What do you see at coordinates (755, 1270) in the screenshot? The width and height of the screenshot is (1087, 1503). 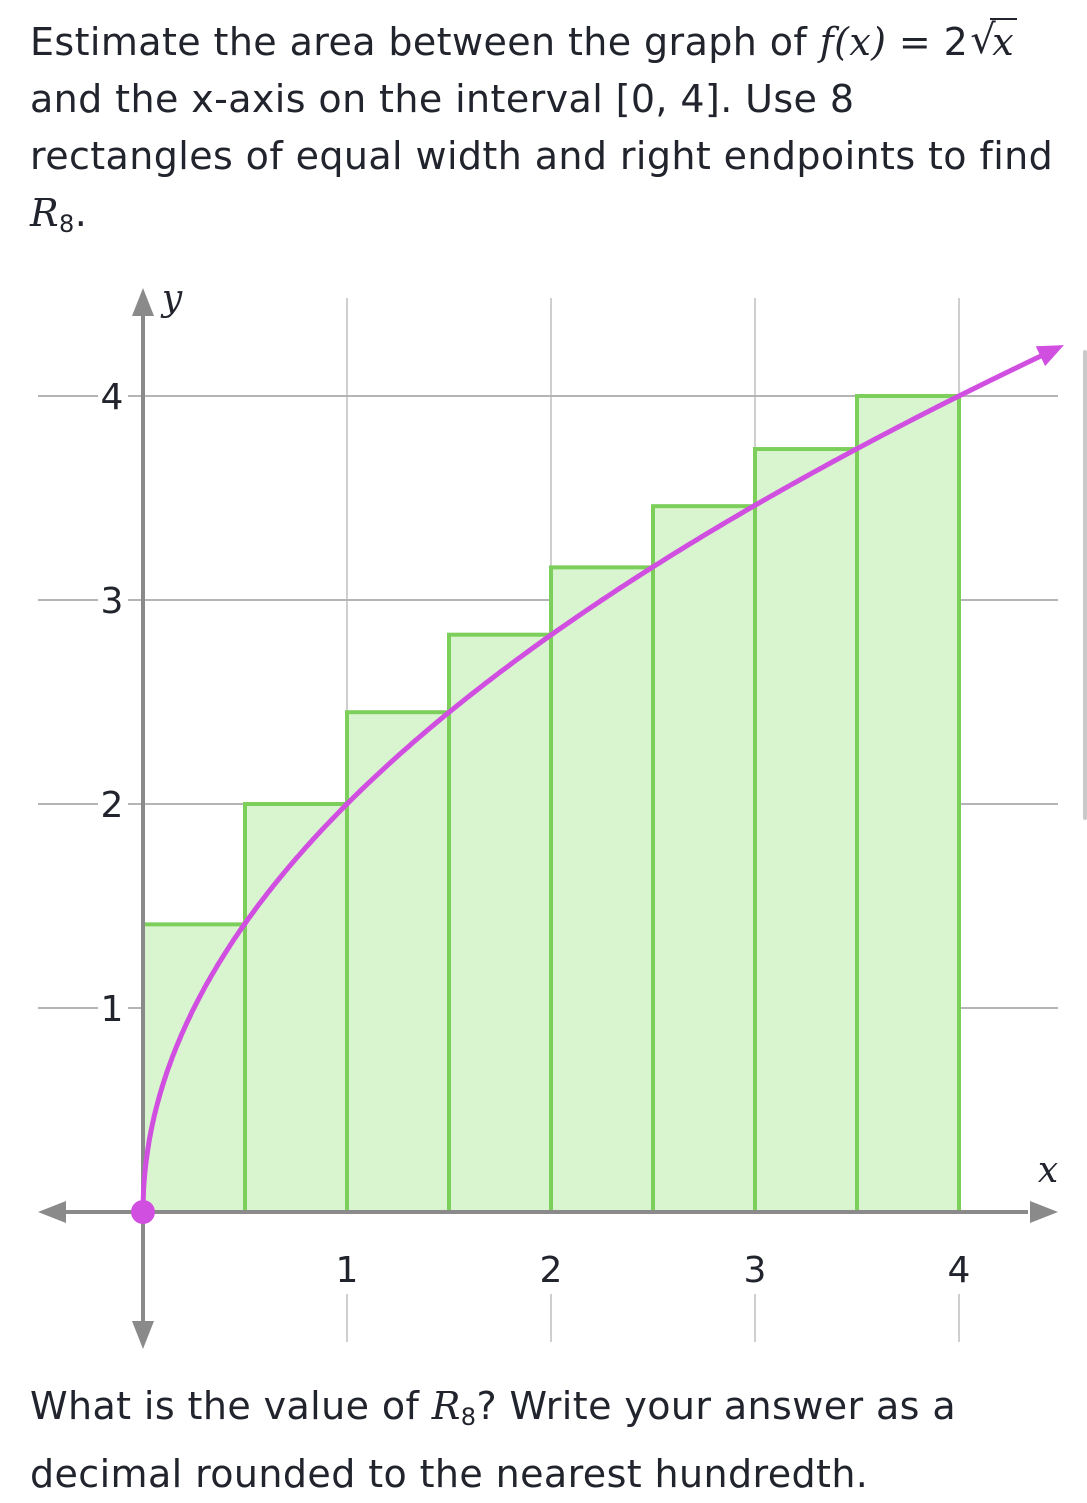 I see `x-tick-label-3: 3` at bounding box center [755, 1270].